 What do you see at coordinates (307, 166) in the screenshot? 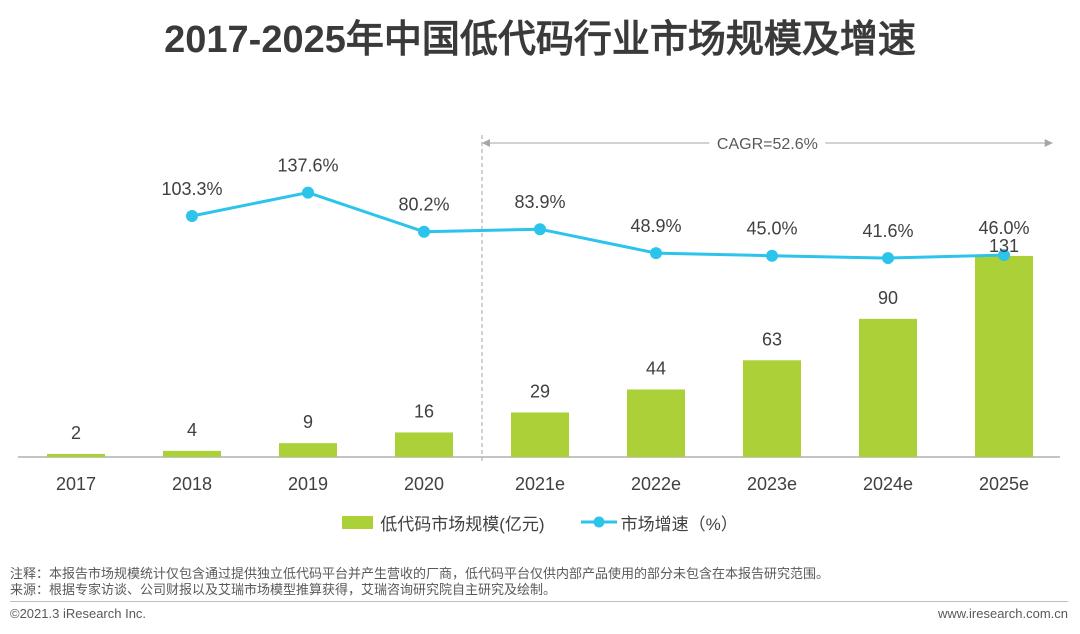
I see `growth-label-2019: 137.6%` at bounding box center [307, 166].